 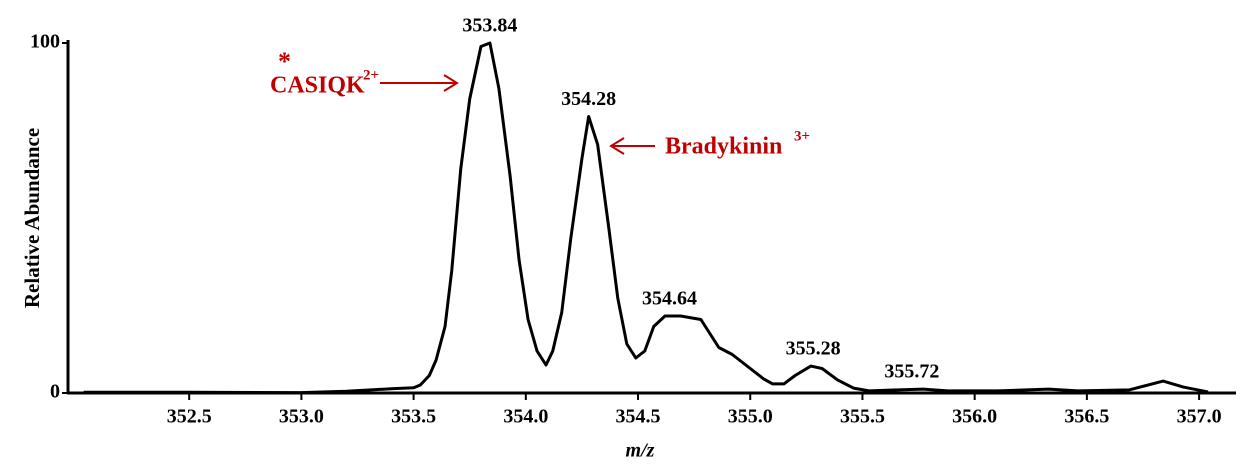 I want to click on annotation-text: Bradykinin, so click(x=723, y=147).